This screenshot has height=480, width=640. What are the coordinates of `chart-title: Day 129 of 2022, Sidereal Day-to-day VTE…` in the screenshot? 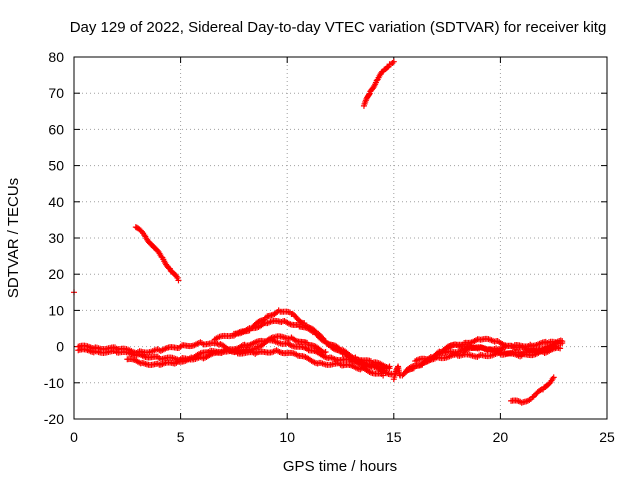 It's located at (338, 27).